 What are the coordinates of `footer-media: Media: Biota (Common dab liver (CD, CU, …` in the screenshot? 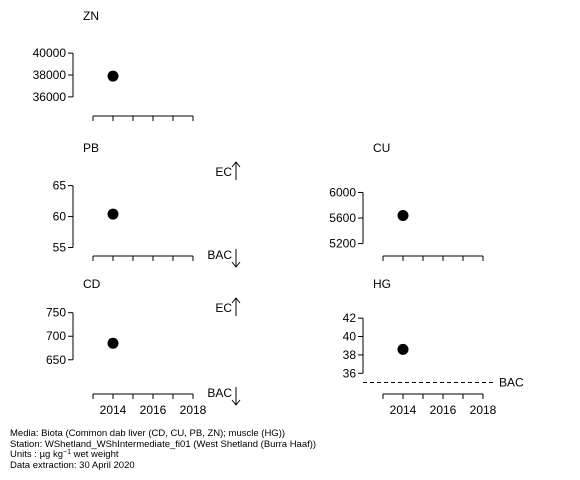 It's located at (148, 433).